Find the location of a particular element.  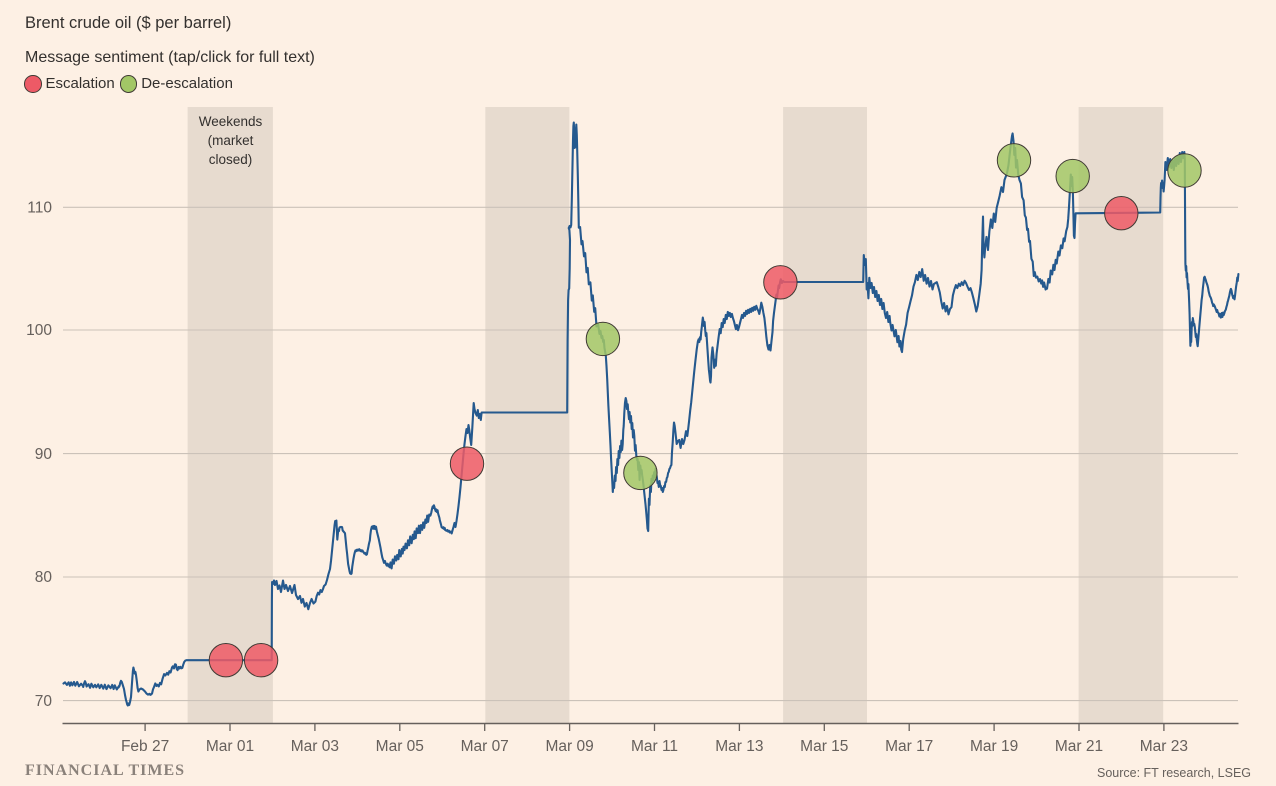

svg-text: Mar 13 is located at coordinates (739, 746).